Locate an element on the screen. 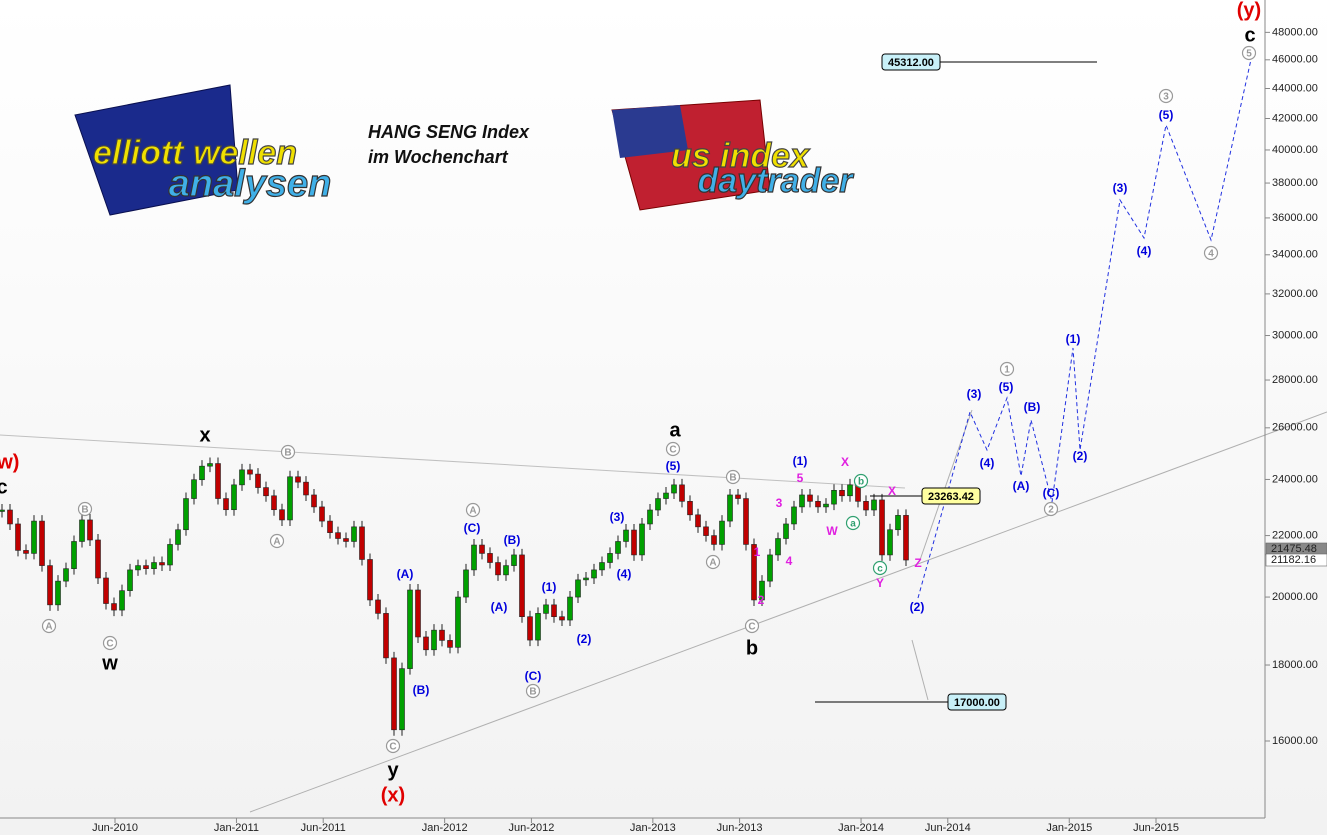  x-tick-label: Jan-2011 is located at coordinates (236, 828).